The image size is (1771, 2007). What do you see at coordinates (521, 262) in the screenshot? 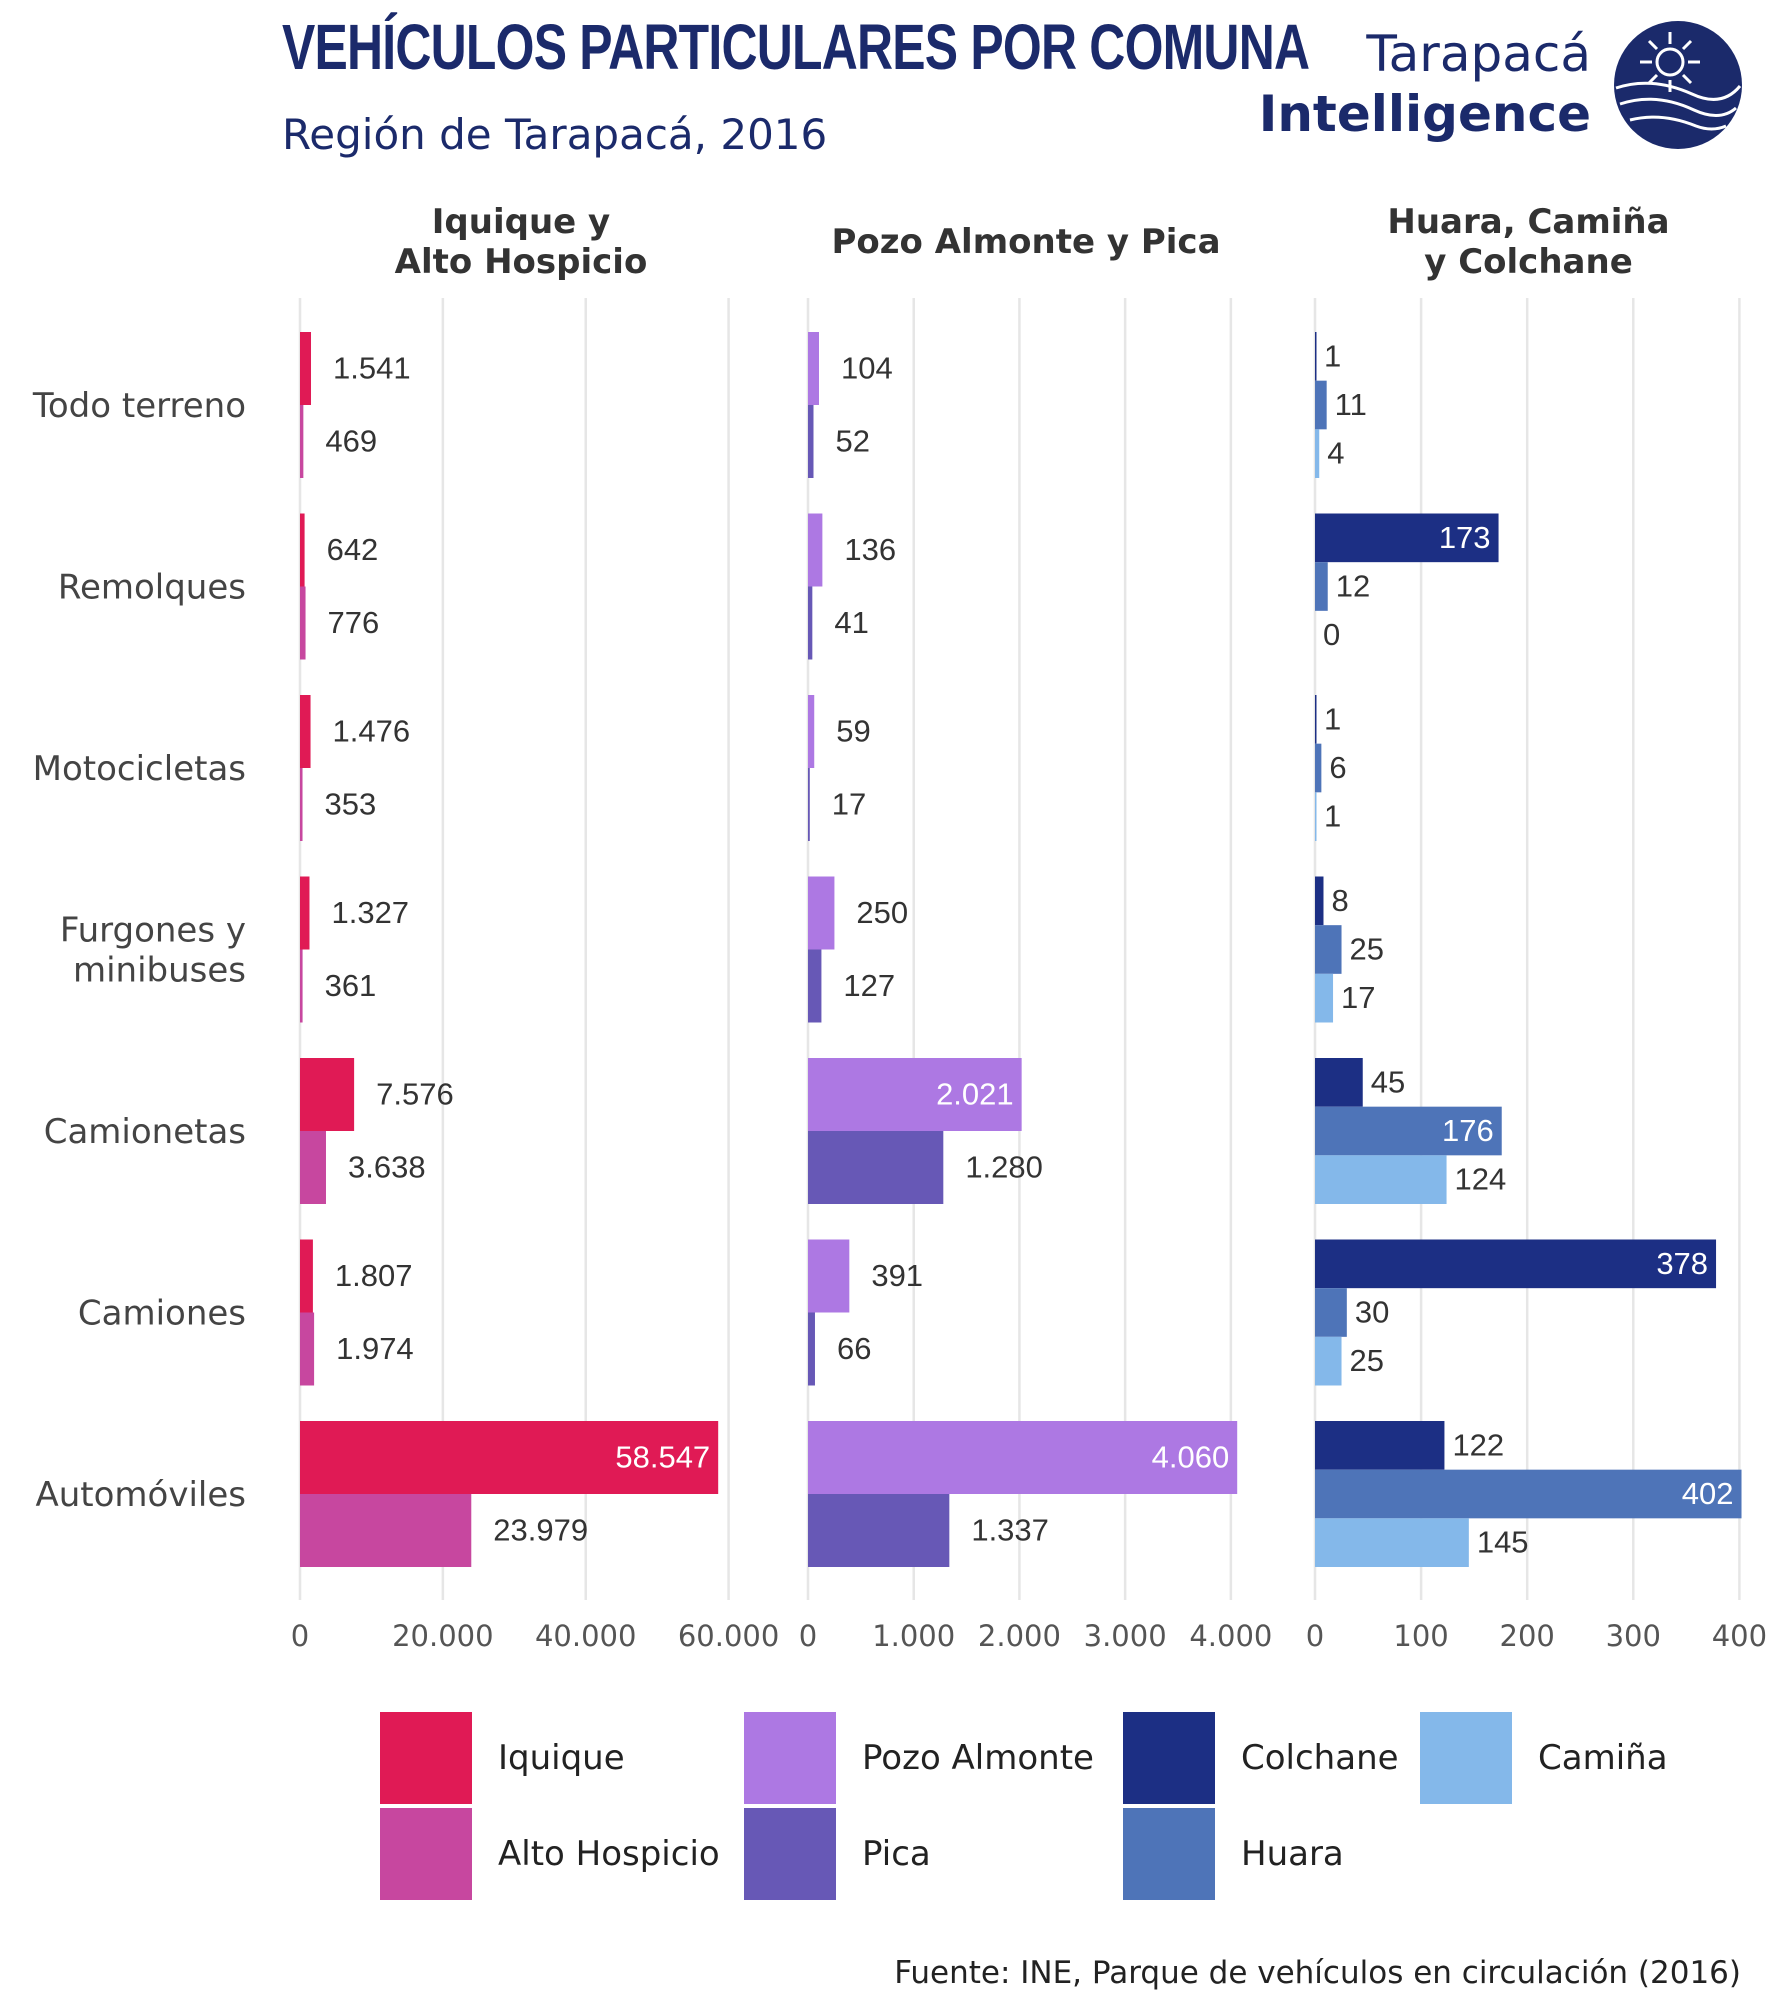
I see `panel-title: Alto Hospicio` at bounding box center [521, 262].